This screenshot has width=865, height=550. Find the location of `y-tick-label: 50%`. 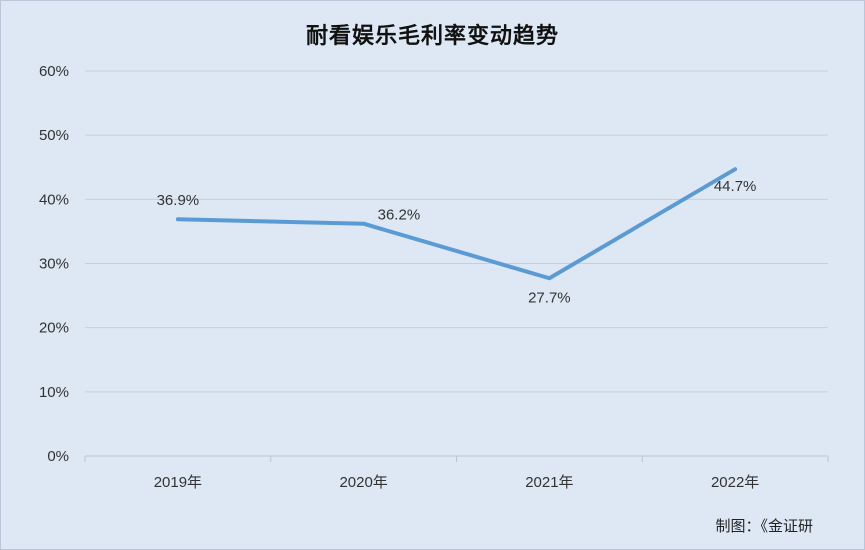

y-tick-label: 50% is located at coordinates (54, 135).